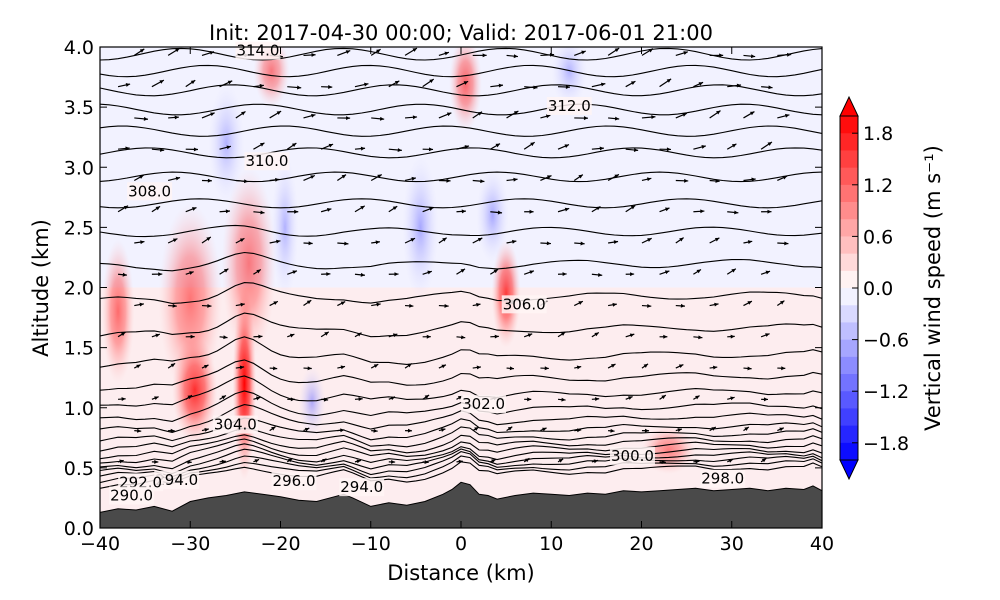 This screenshot has width=1000, height=600. What do you see at coordinates (79, 108) in the screenshot?
I see `y-tick-label: 3.5` at bounding box center [79, 108].